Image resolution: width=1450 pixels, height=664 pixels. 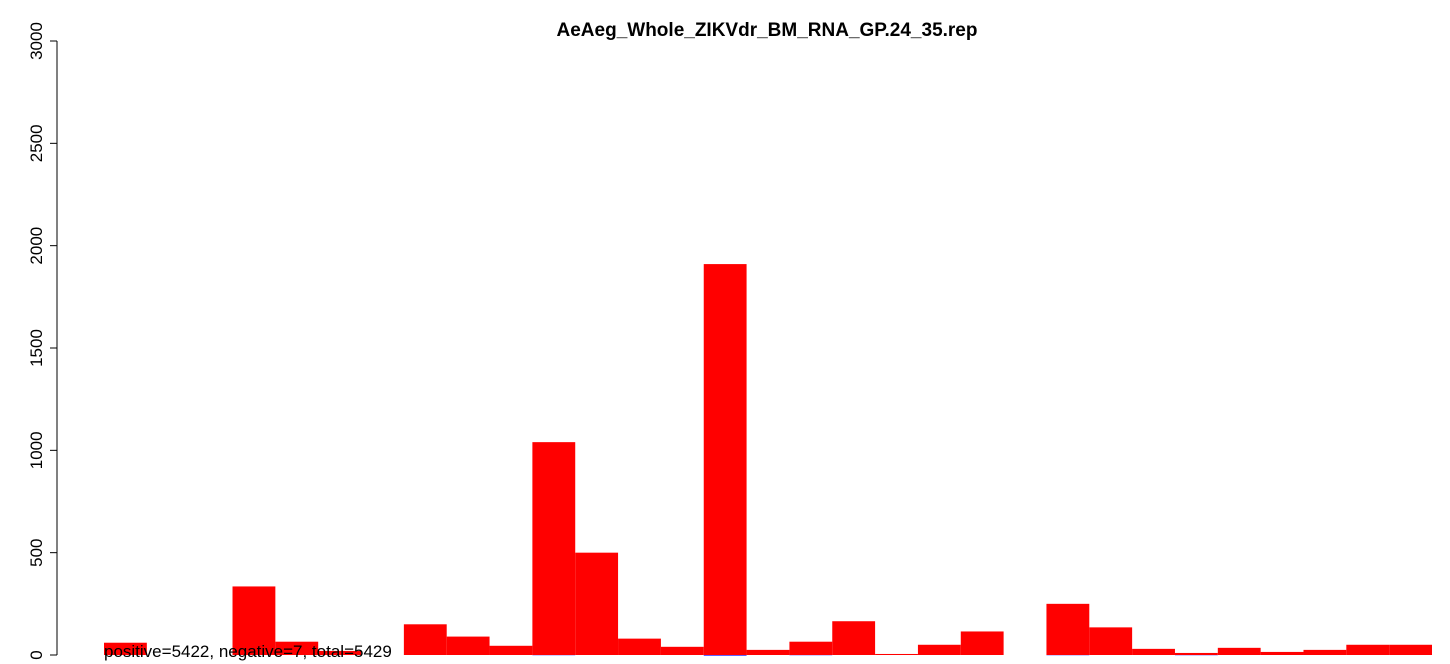 What do you see at coordinates (36, 552) in the screenshot?
I see `y-tick-label: 500` at bounding box center [36, 552].